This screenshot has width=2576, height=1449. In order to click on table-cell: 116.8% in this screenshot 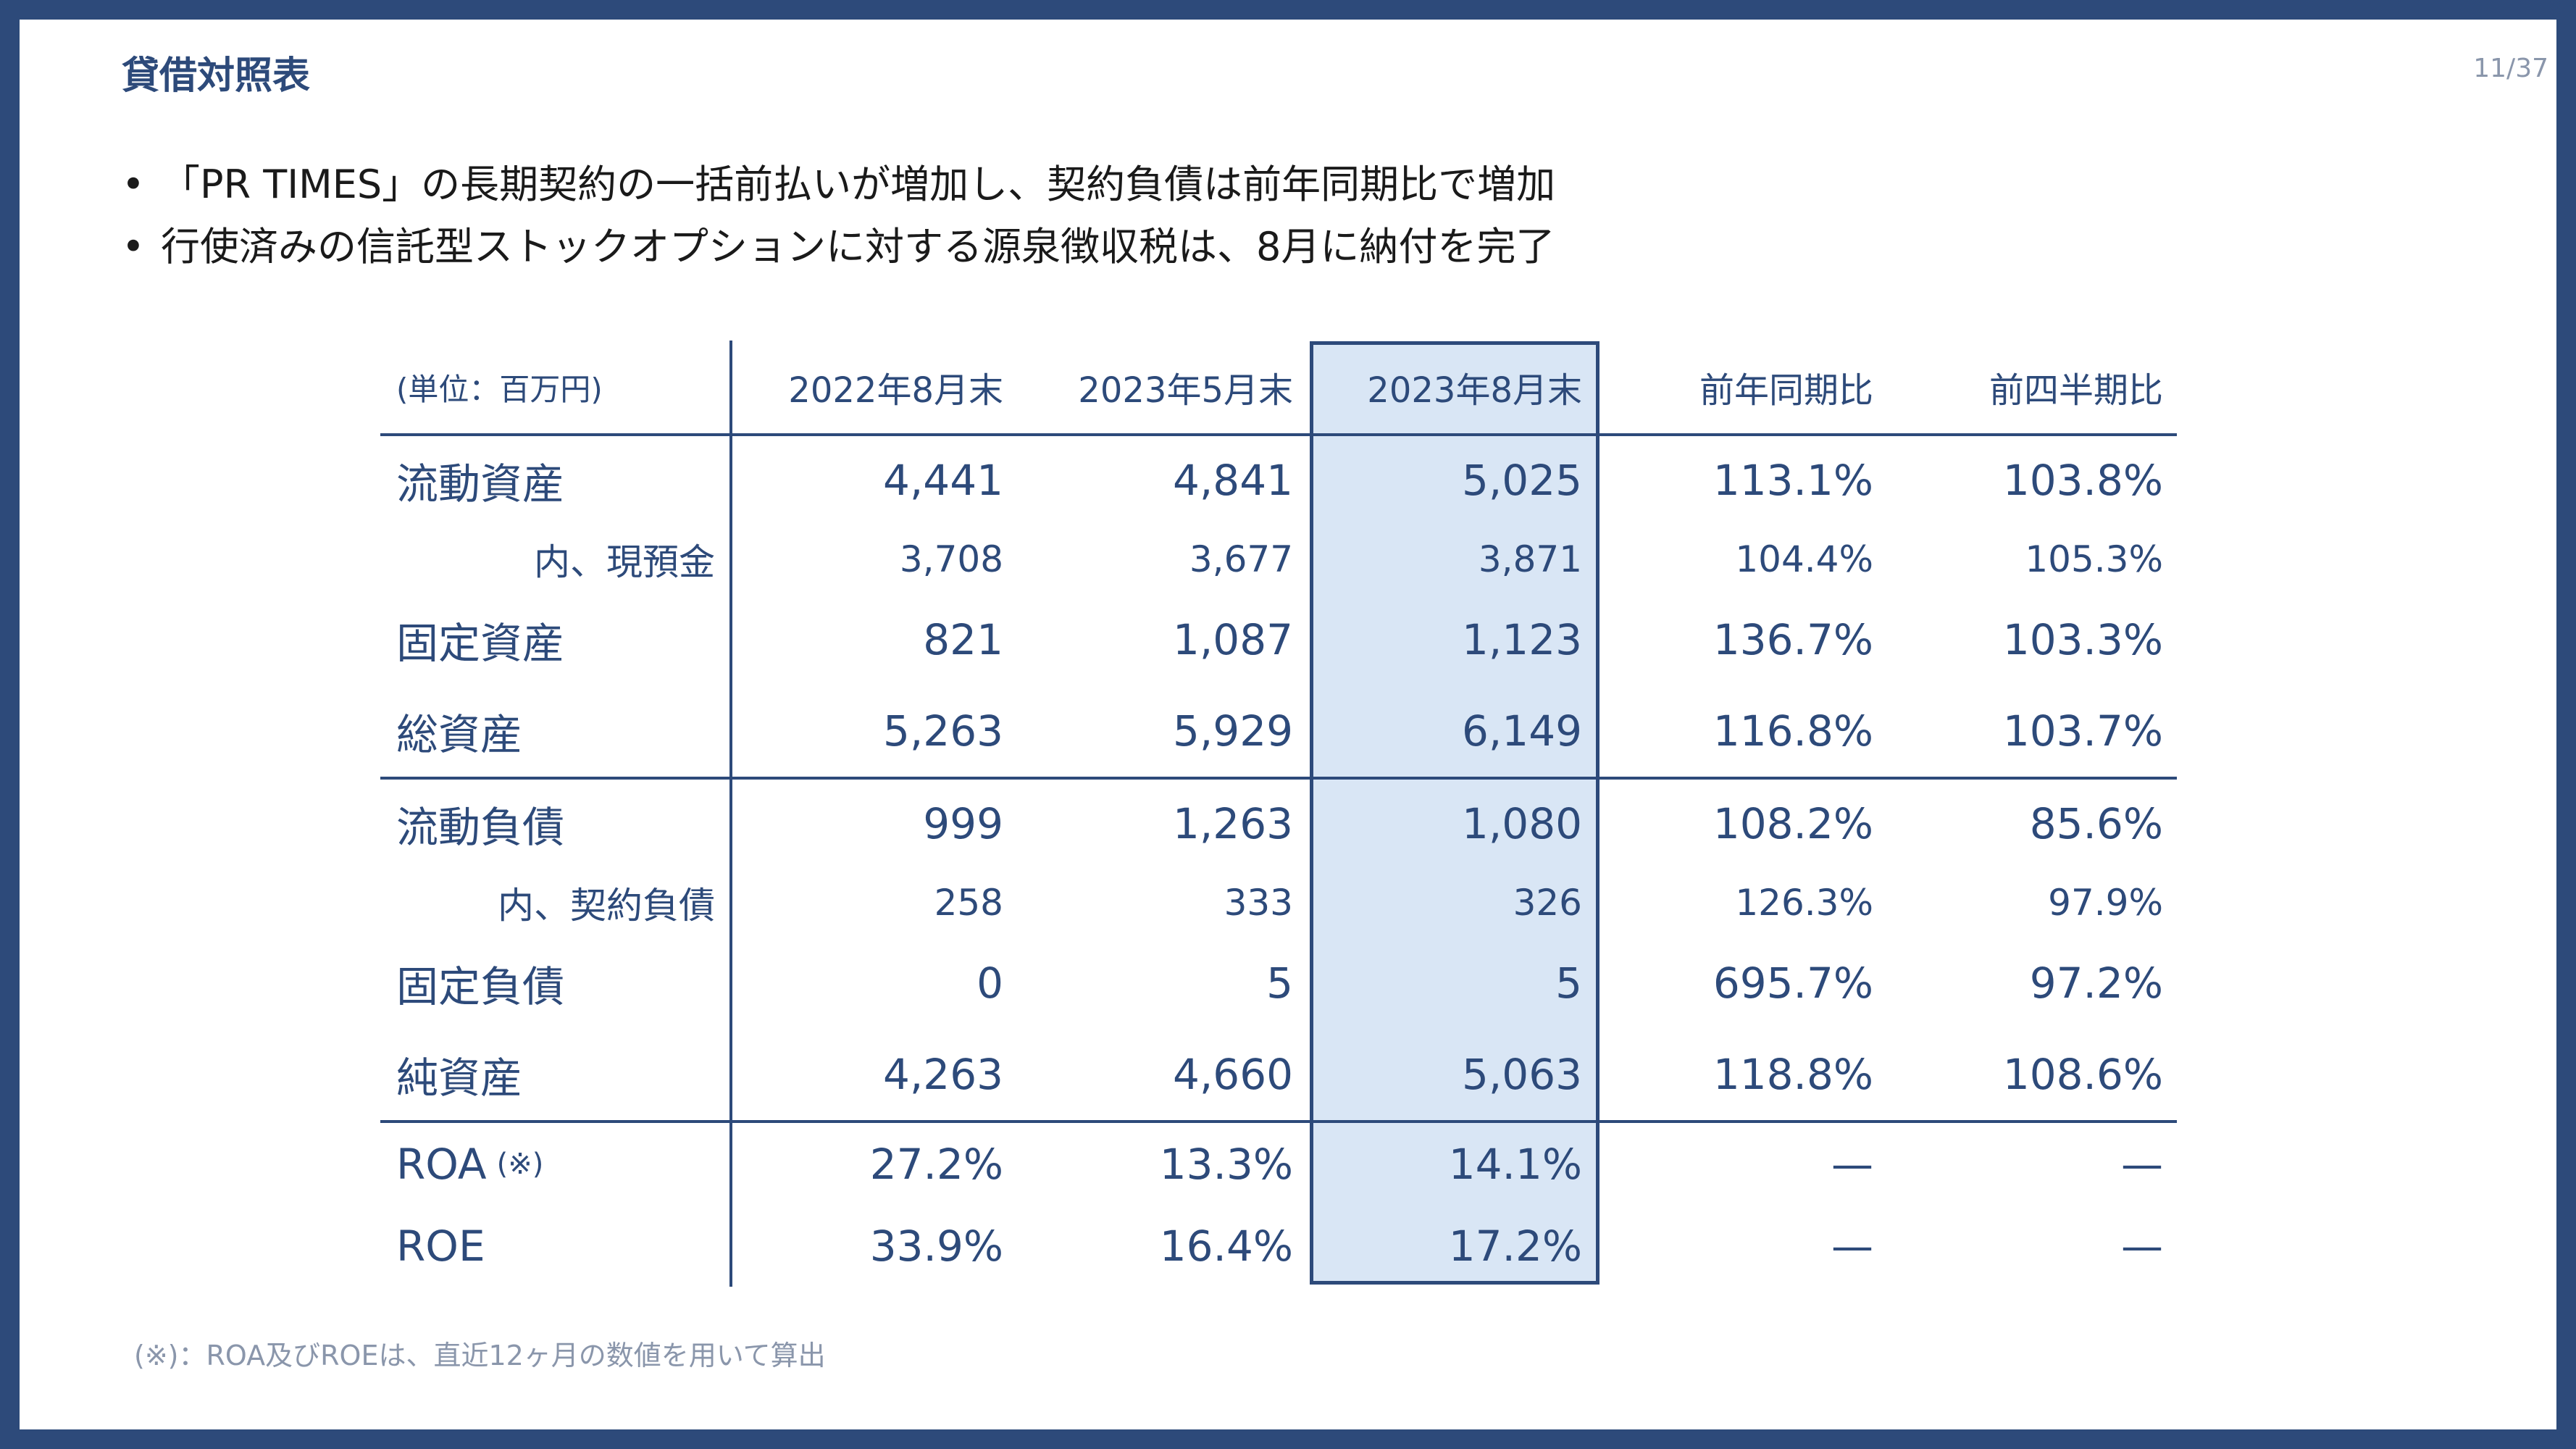, I will do `click(1793, 731)`.